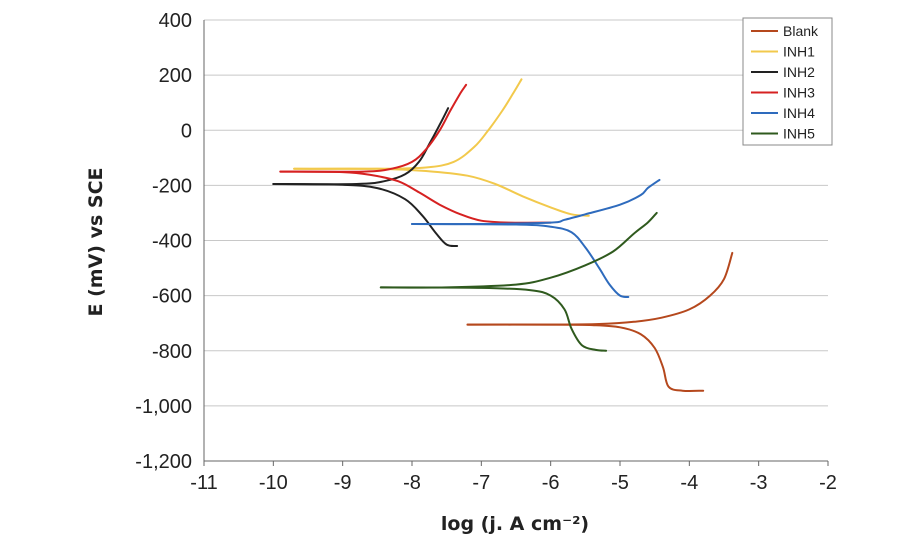 The height and width of the screenshot is (550, 900). I want to click on x-tick-label: -6, so click(551, 483).